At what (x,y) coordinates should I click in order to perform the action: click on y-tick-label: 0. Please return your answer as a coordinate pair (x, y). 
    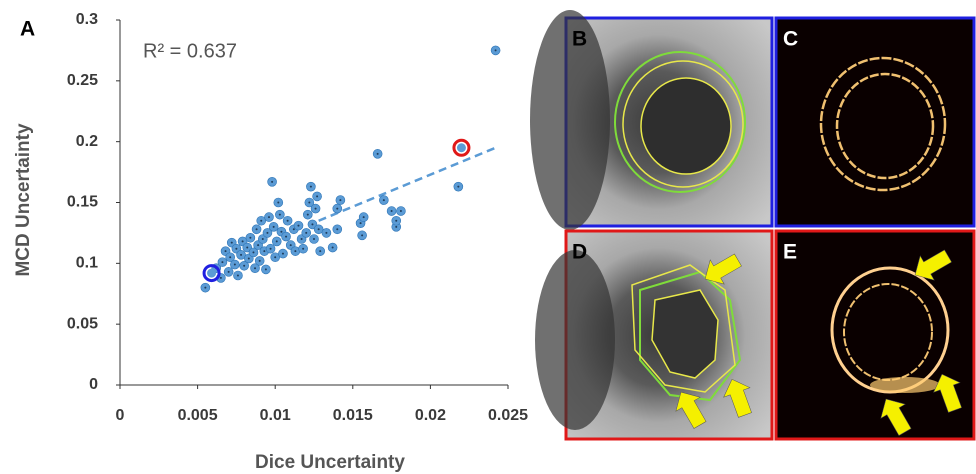
    Looking at the image, I should click on (93, 384).